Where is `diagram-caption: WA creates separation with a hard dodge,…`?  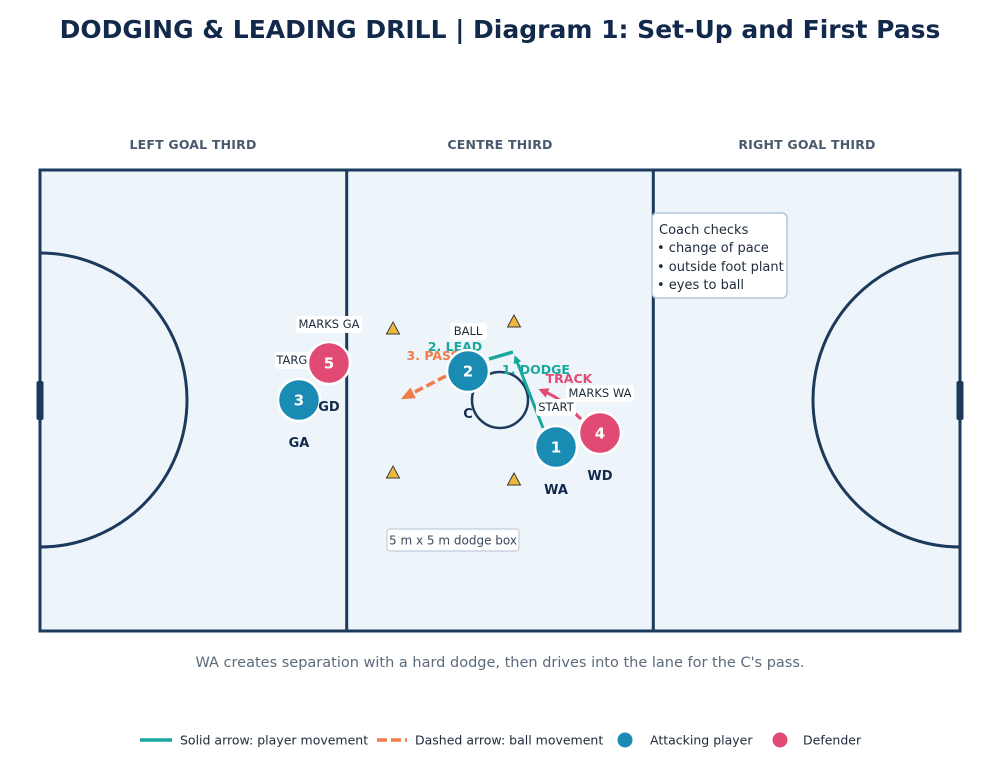
diagram-caption: WA creates separation with a hard dodge,… is located at coordinates (499, 663).